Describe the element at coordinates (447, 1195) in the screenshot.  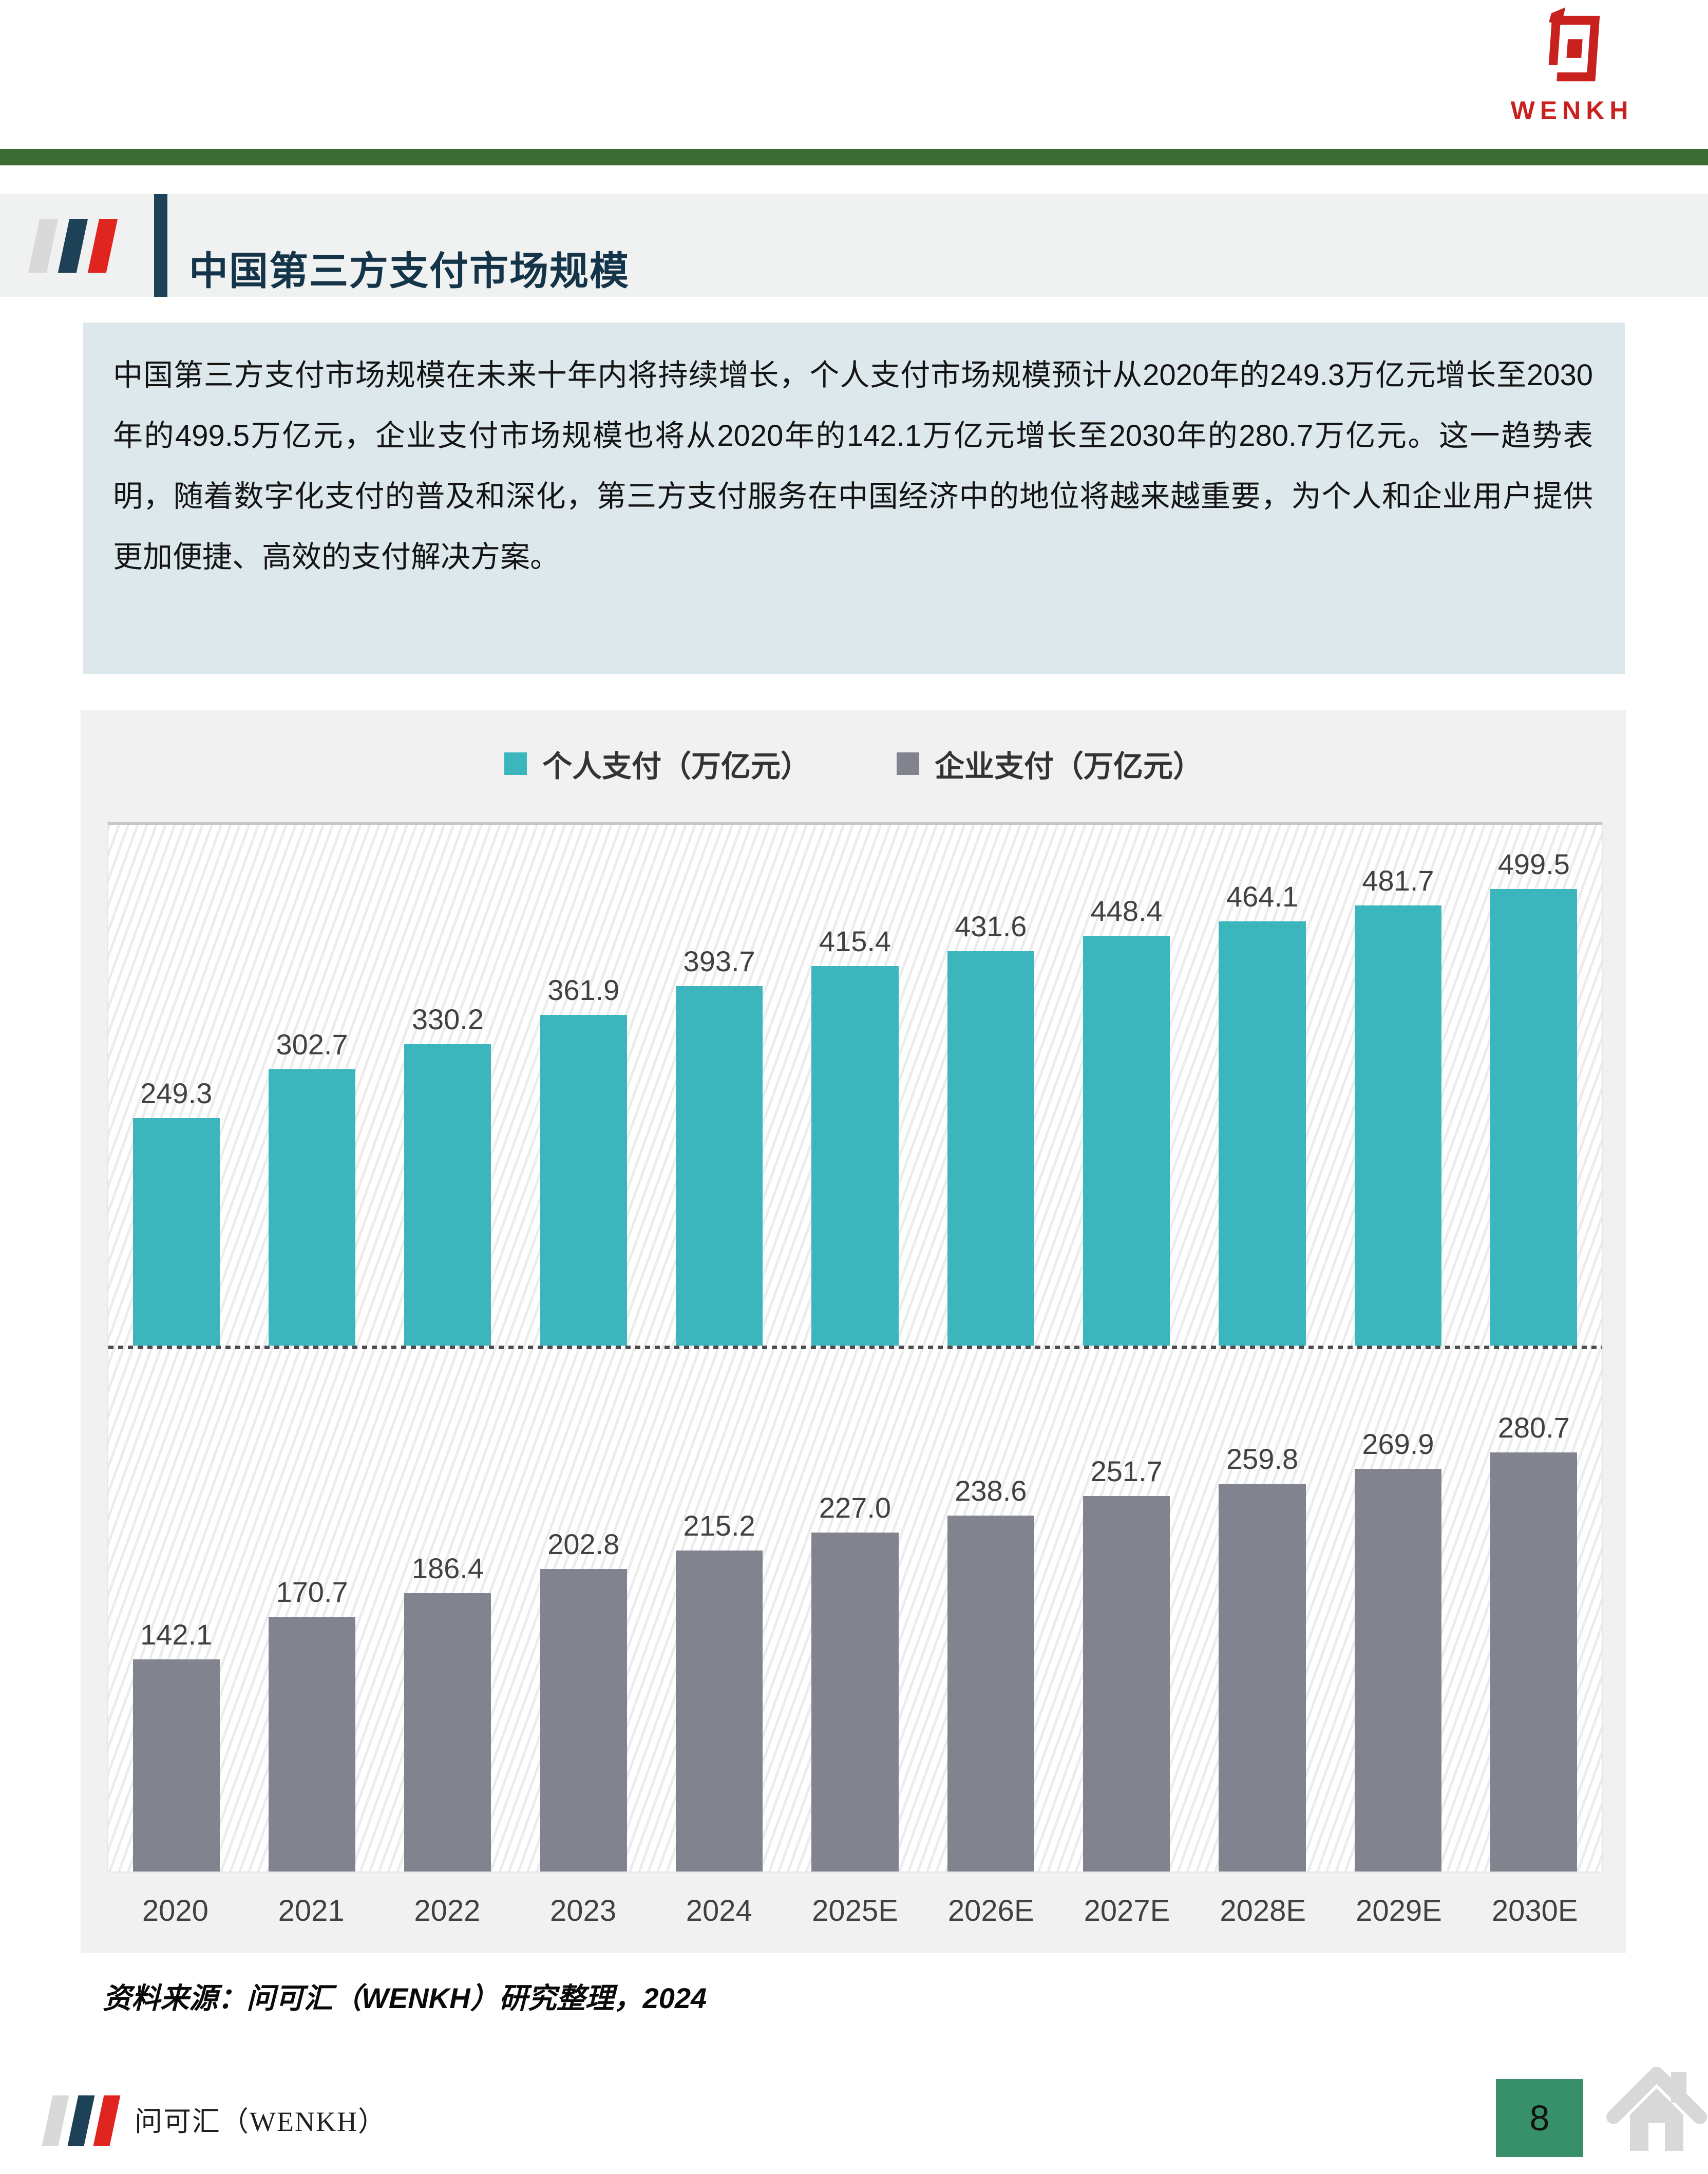
I see `personal-bar-2022` at that location.